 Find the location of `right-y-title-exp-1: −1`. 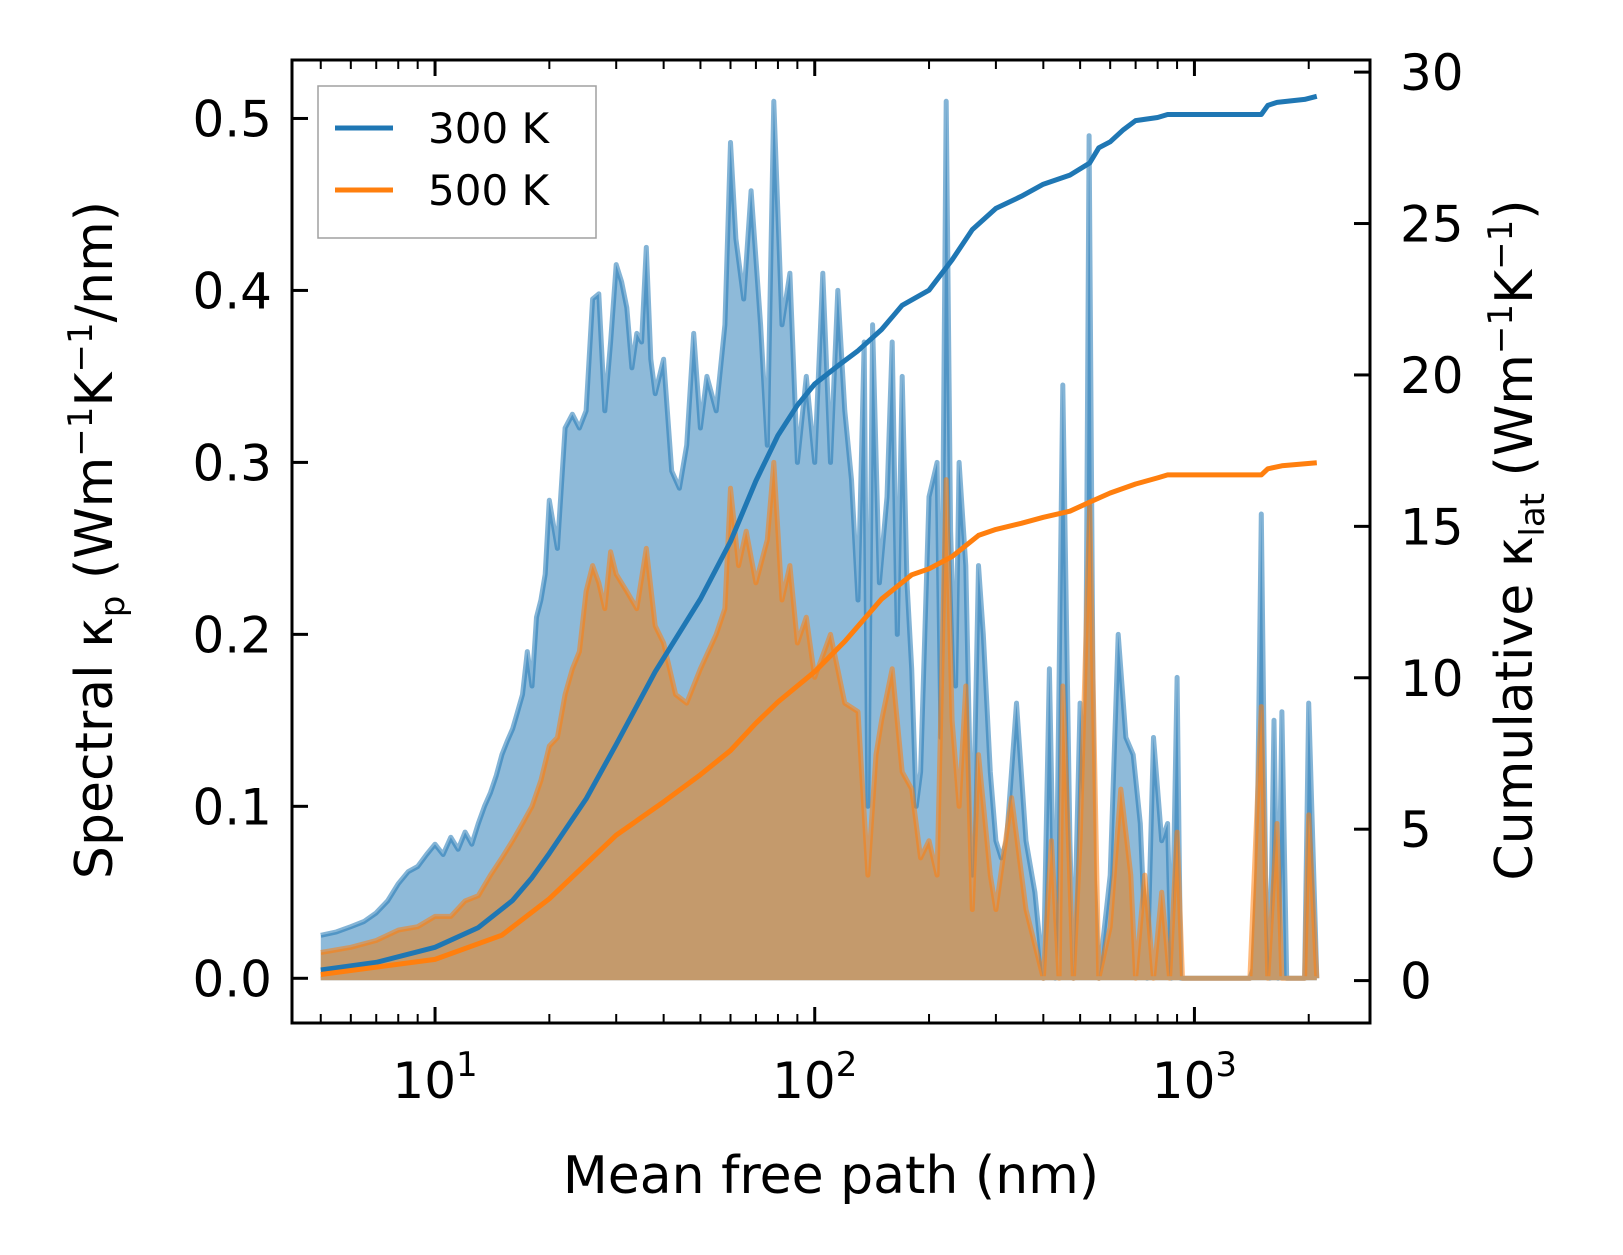

right-y-title-exp-1: −1 is located at coordinates (1501, 329).